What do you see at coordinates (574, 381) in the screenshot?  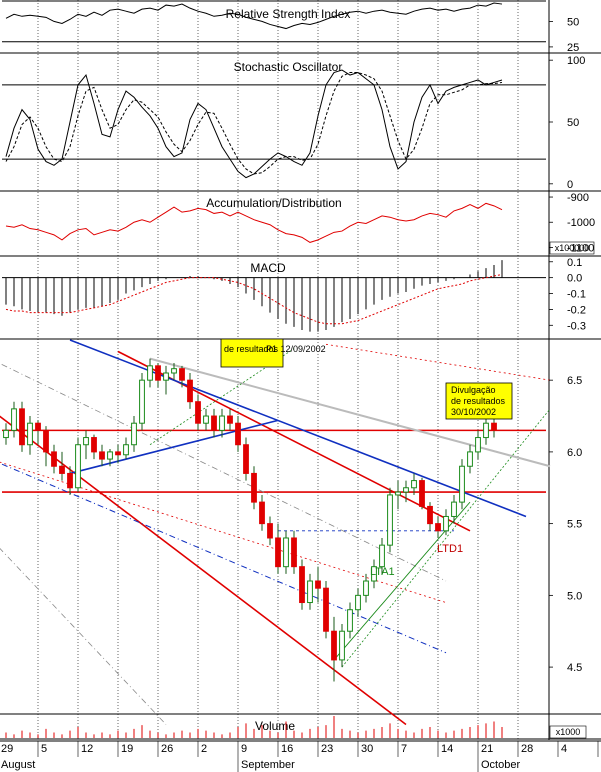 I see `price-ytick-label: 6.5` at bounding box center [574, 381].